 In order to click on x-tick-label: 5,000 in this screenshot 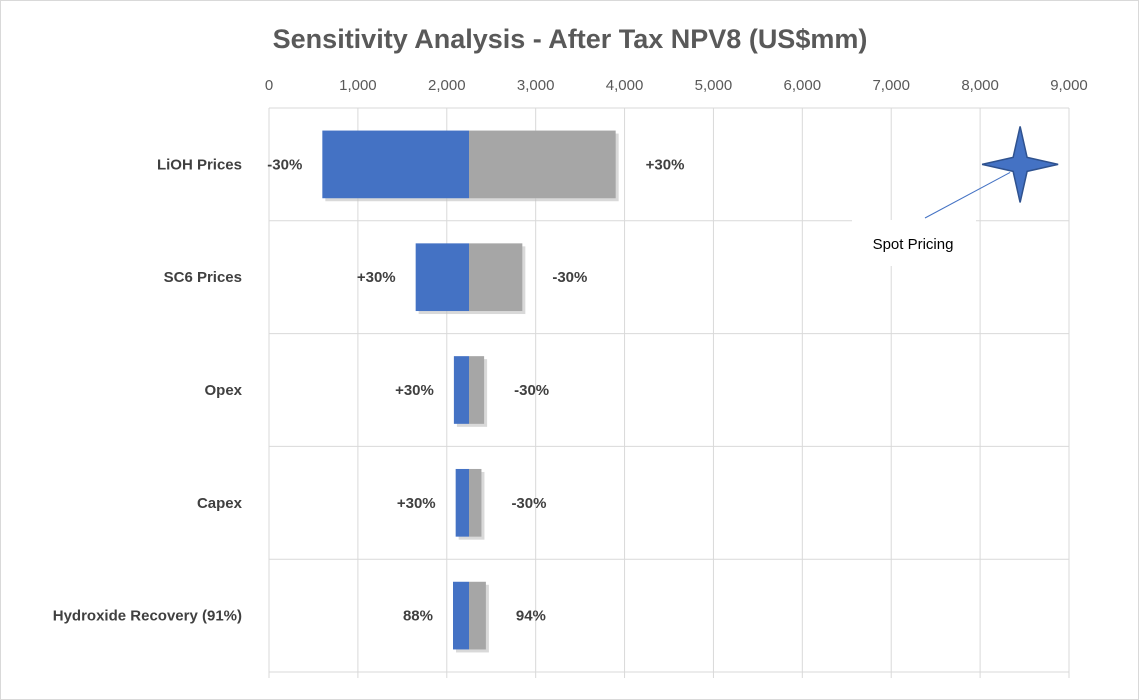, I will do `click(714, 85)`.